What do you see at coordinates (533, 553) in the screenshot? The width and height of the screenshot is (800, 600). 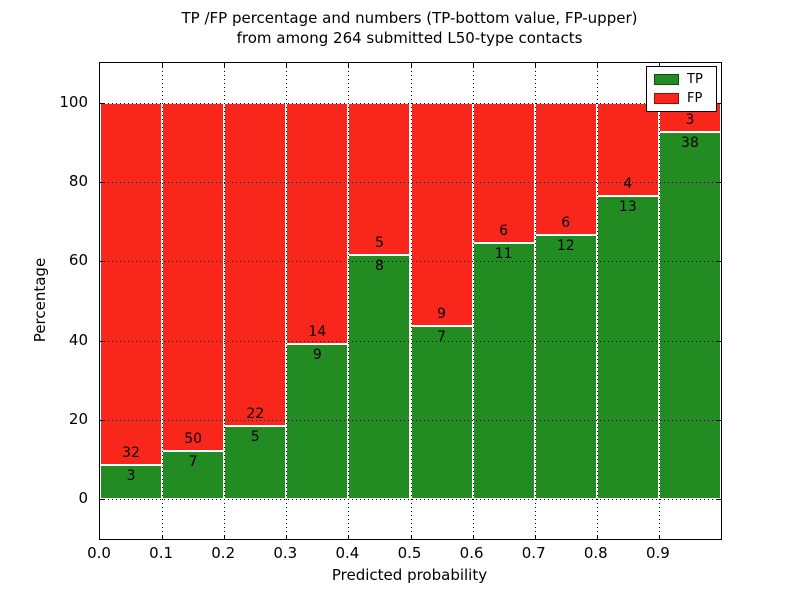 I see `x-tick-label: 0.7` at bounding box center [533, 553].